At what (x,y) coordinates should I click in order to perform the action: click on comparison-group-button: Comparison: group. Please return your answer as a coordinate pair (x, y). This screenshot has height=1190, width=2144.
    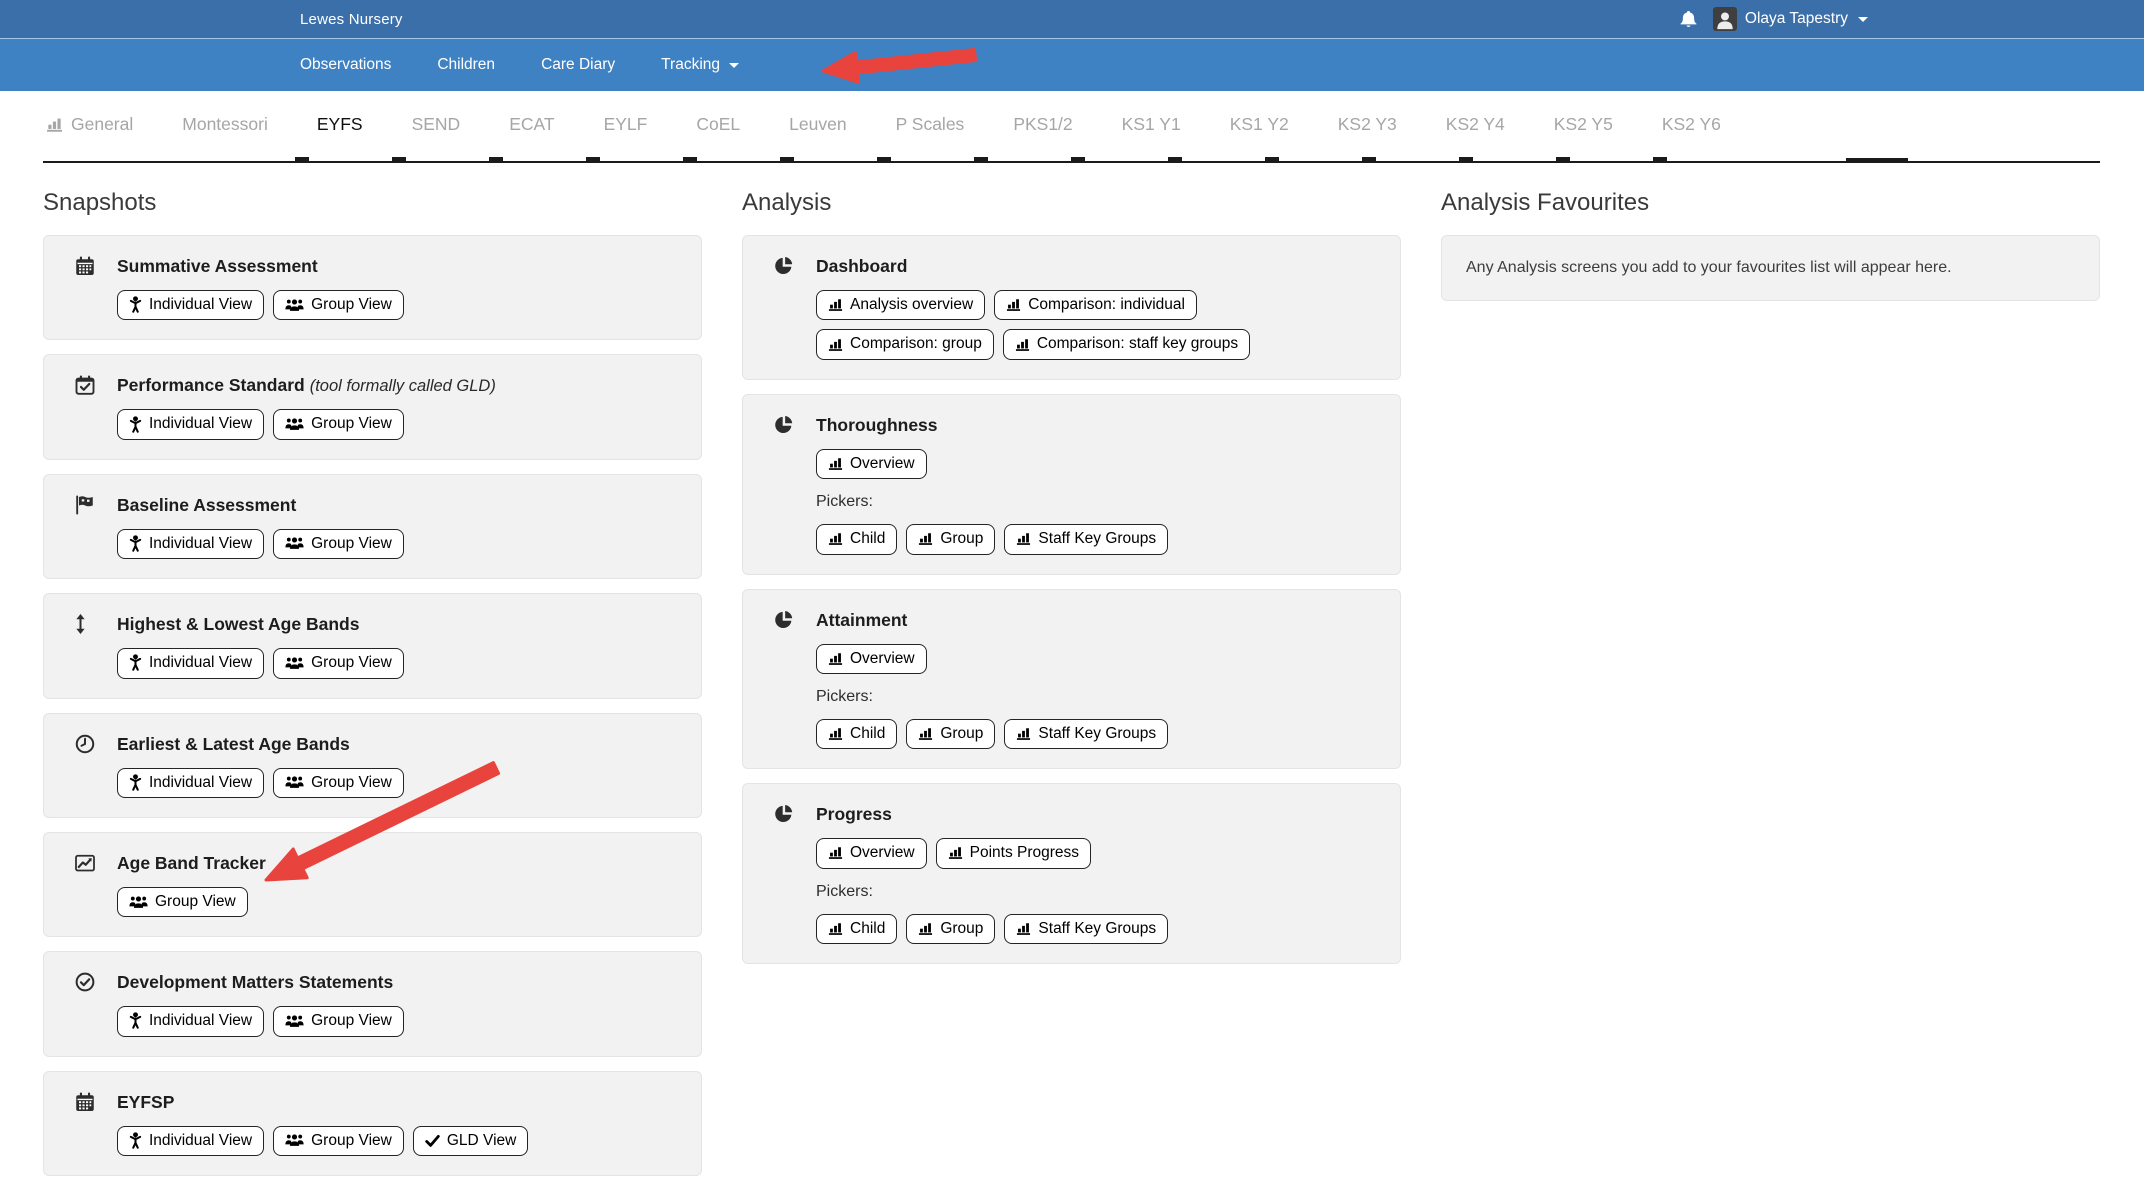
    Looking at the image, I should click on (905, 344).